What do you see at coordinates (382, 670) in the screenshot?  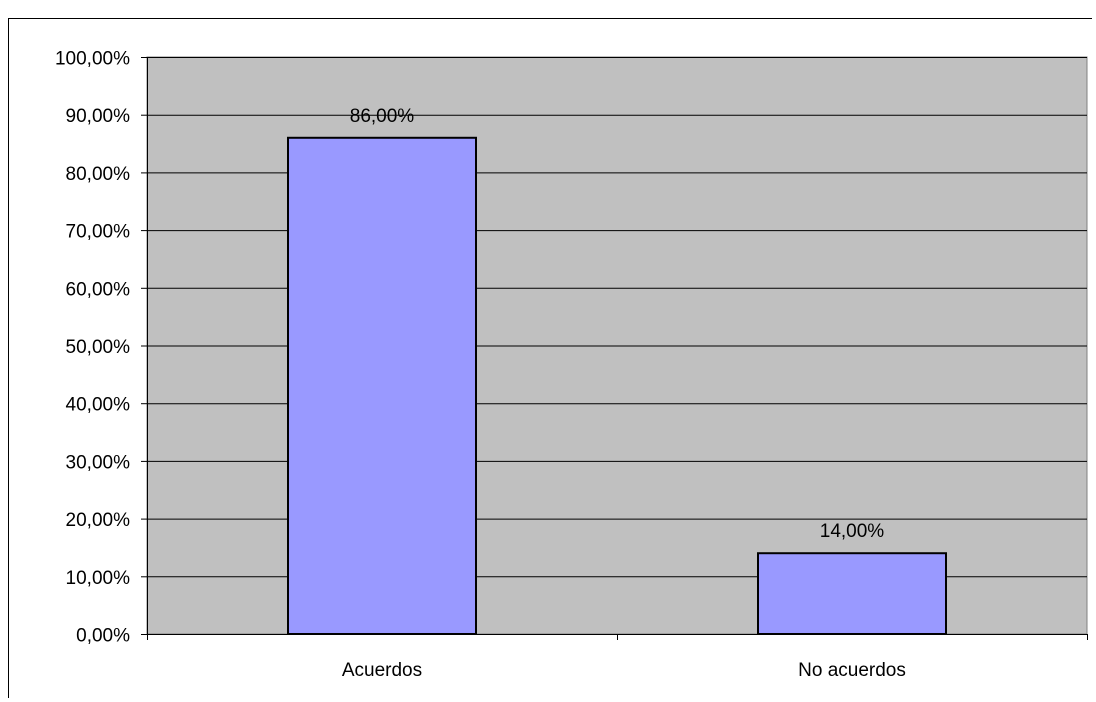 I see `x-tick-label: Acuerdos` at bounding box center [382, 670].